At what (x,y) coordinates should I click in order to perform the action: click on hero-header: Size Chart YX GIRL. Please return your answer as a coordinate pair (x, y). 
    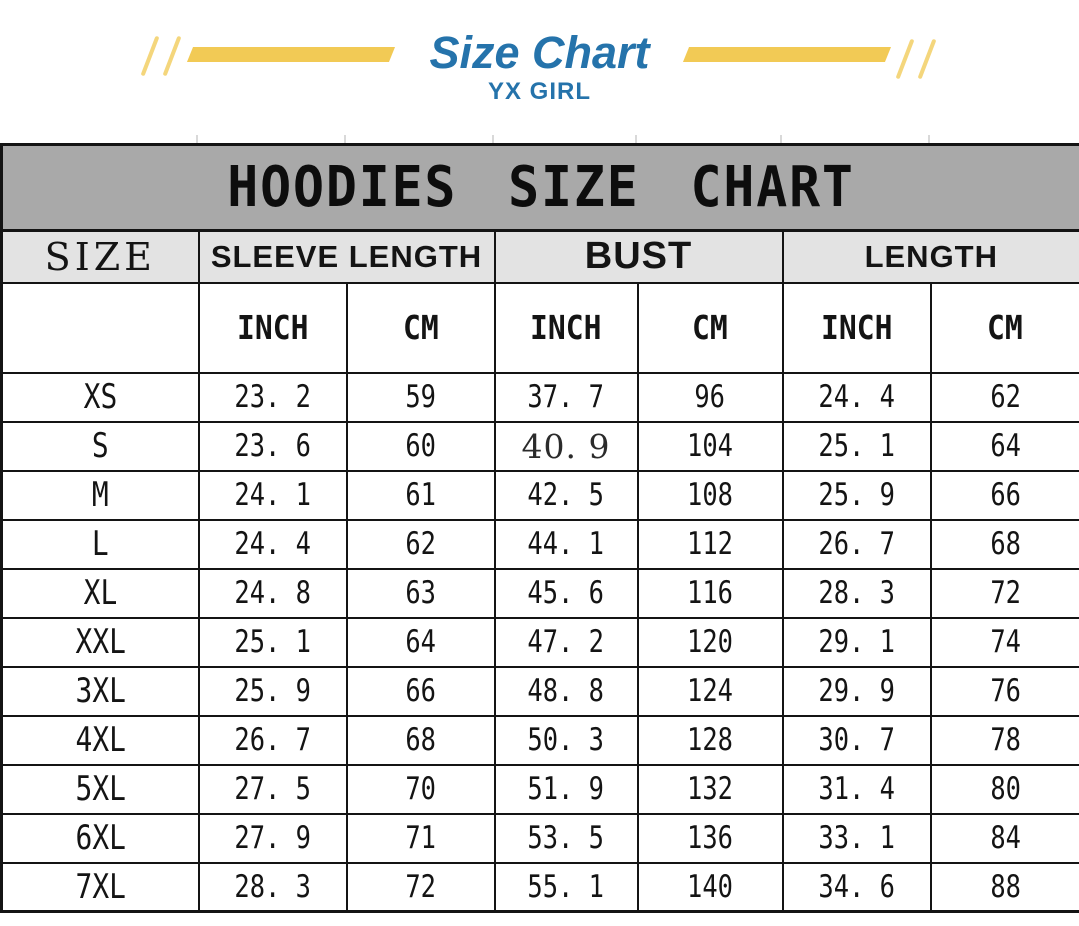
    Looking at the image, I should click on (539, 67).